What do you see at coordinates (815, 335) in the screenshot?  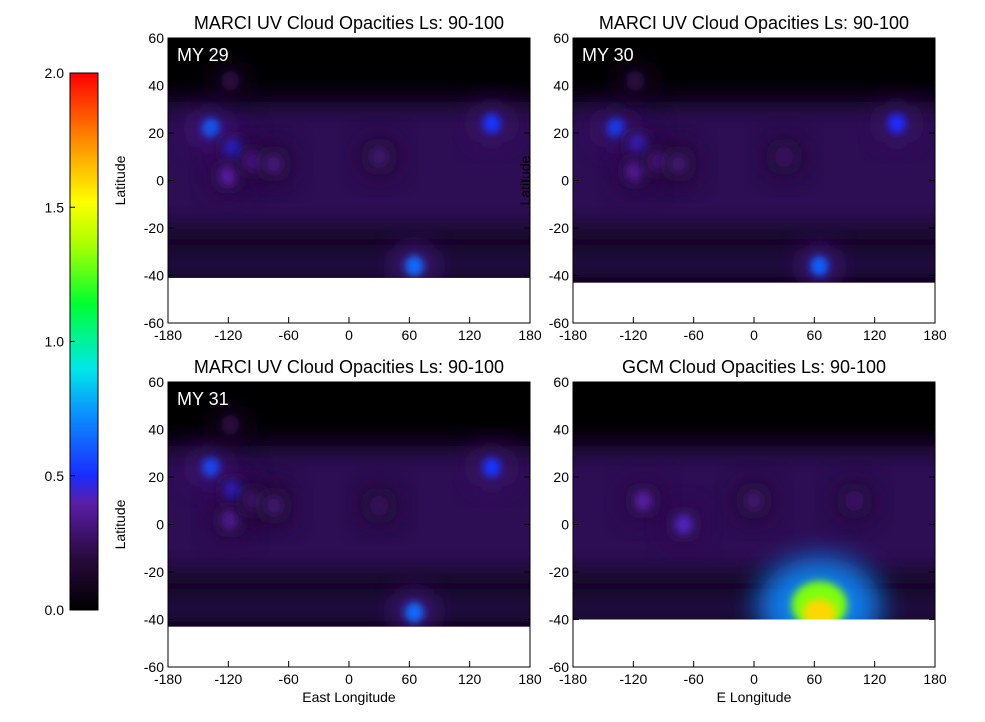 I see `x-tick-label: 60` at bounding box center [815, 335].